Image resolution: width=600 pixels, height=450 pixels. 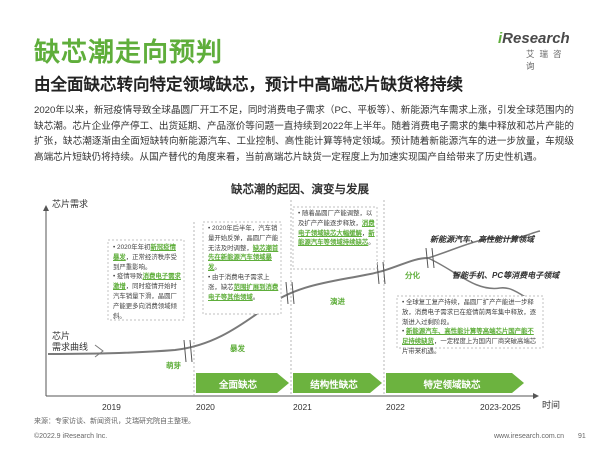 What do you see at coordinates (412, 275) in the screenshot?
I see `stage-divergence: 分化` at bounding box center [412, 275].